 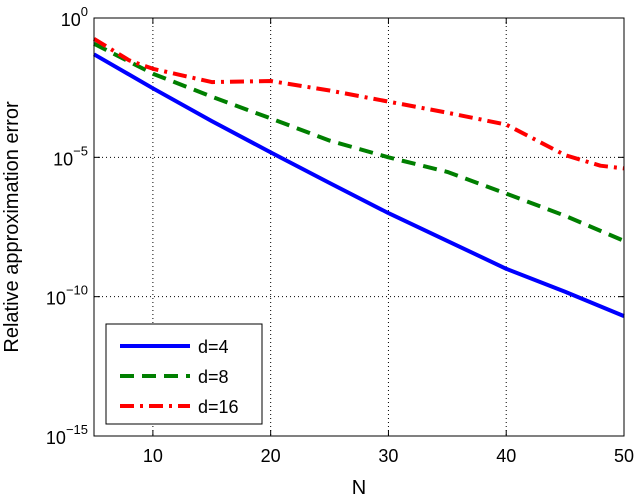 What do you see at coordinates (359, 485) in the screenshot?
I see `x-axis-label: N` at bounding box center [359, 485].